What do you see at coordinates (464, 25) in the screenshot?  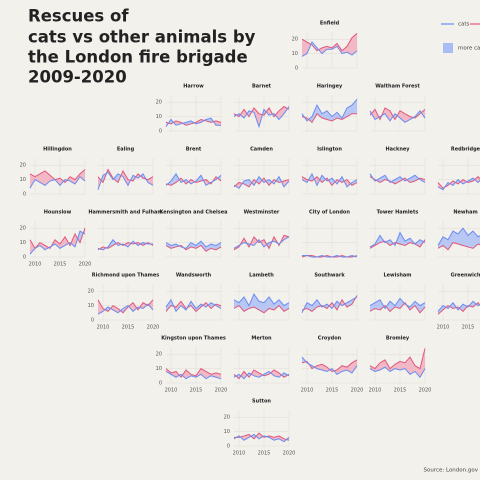 I see `legend-label: cats` at bounding box center [464, 25].